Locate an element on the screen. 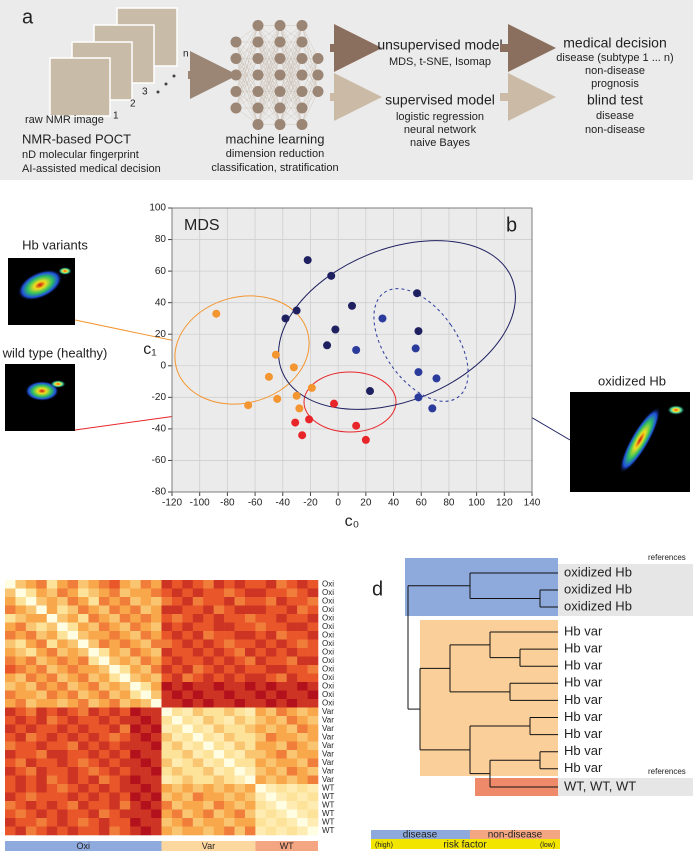  model-line: logistic regression is located at coordinates (440, 117).